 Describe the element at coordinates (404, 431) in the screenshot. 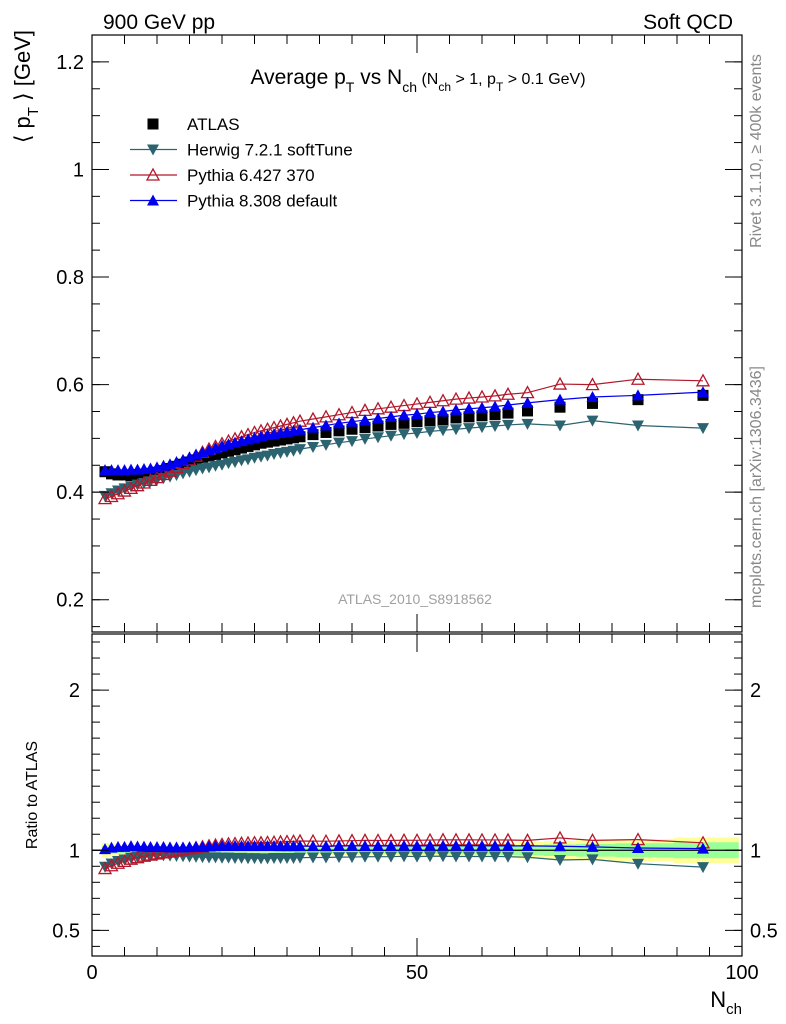

I see `series-pythia-8-308-default` at that location.